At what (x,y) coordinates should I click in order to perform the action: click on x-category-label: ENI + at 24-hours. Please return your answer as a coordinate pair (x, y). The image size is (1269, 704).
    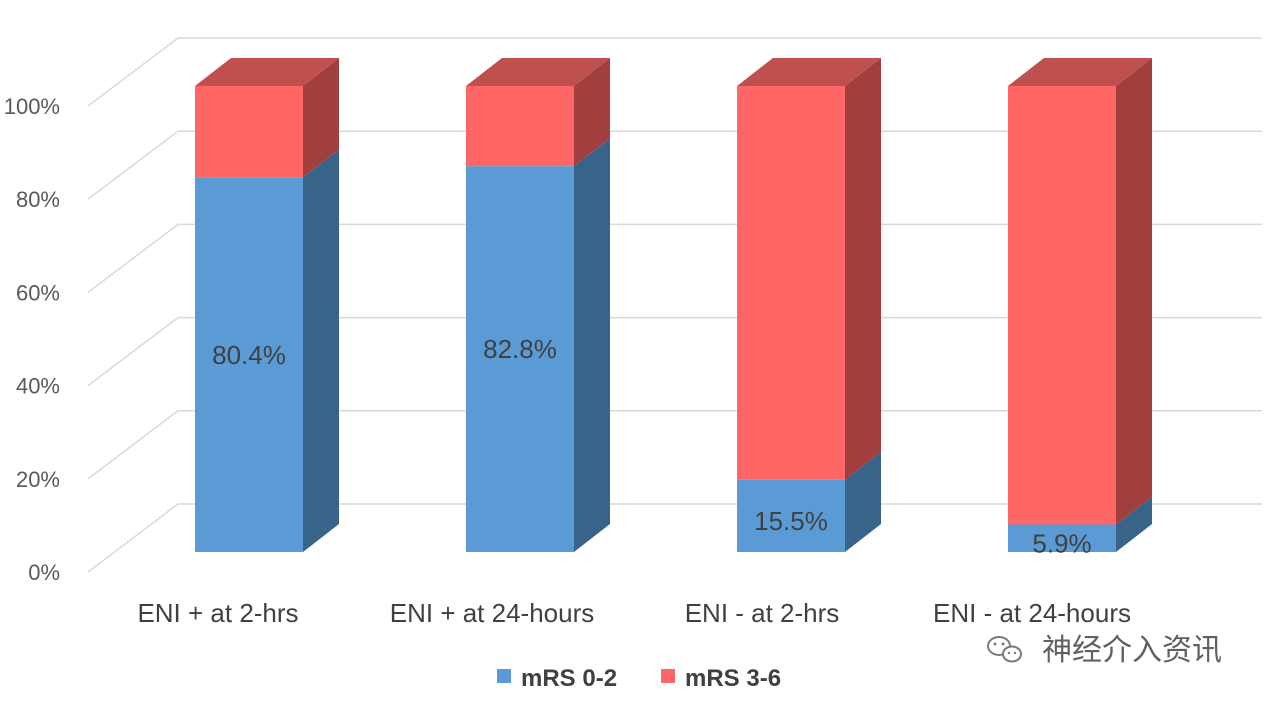
    Looking at the image, I should click on (492, 613).